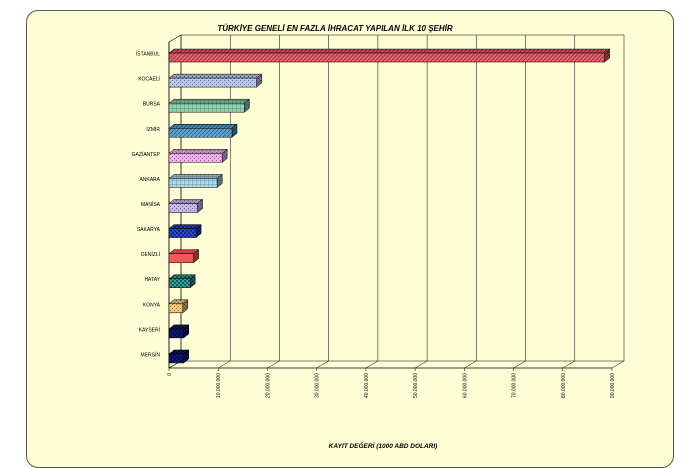 Image resolution: width=700 pixels, height=468 pixels. I want to click on x-tick-label: 80.000.000, so click(564, 385).